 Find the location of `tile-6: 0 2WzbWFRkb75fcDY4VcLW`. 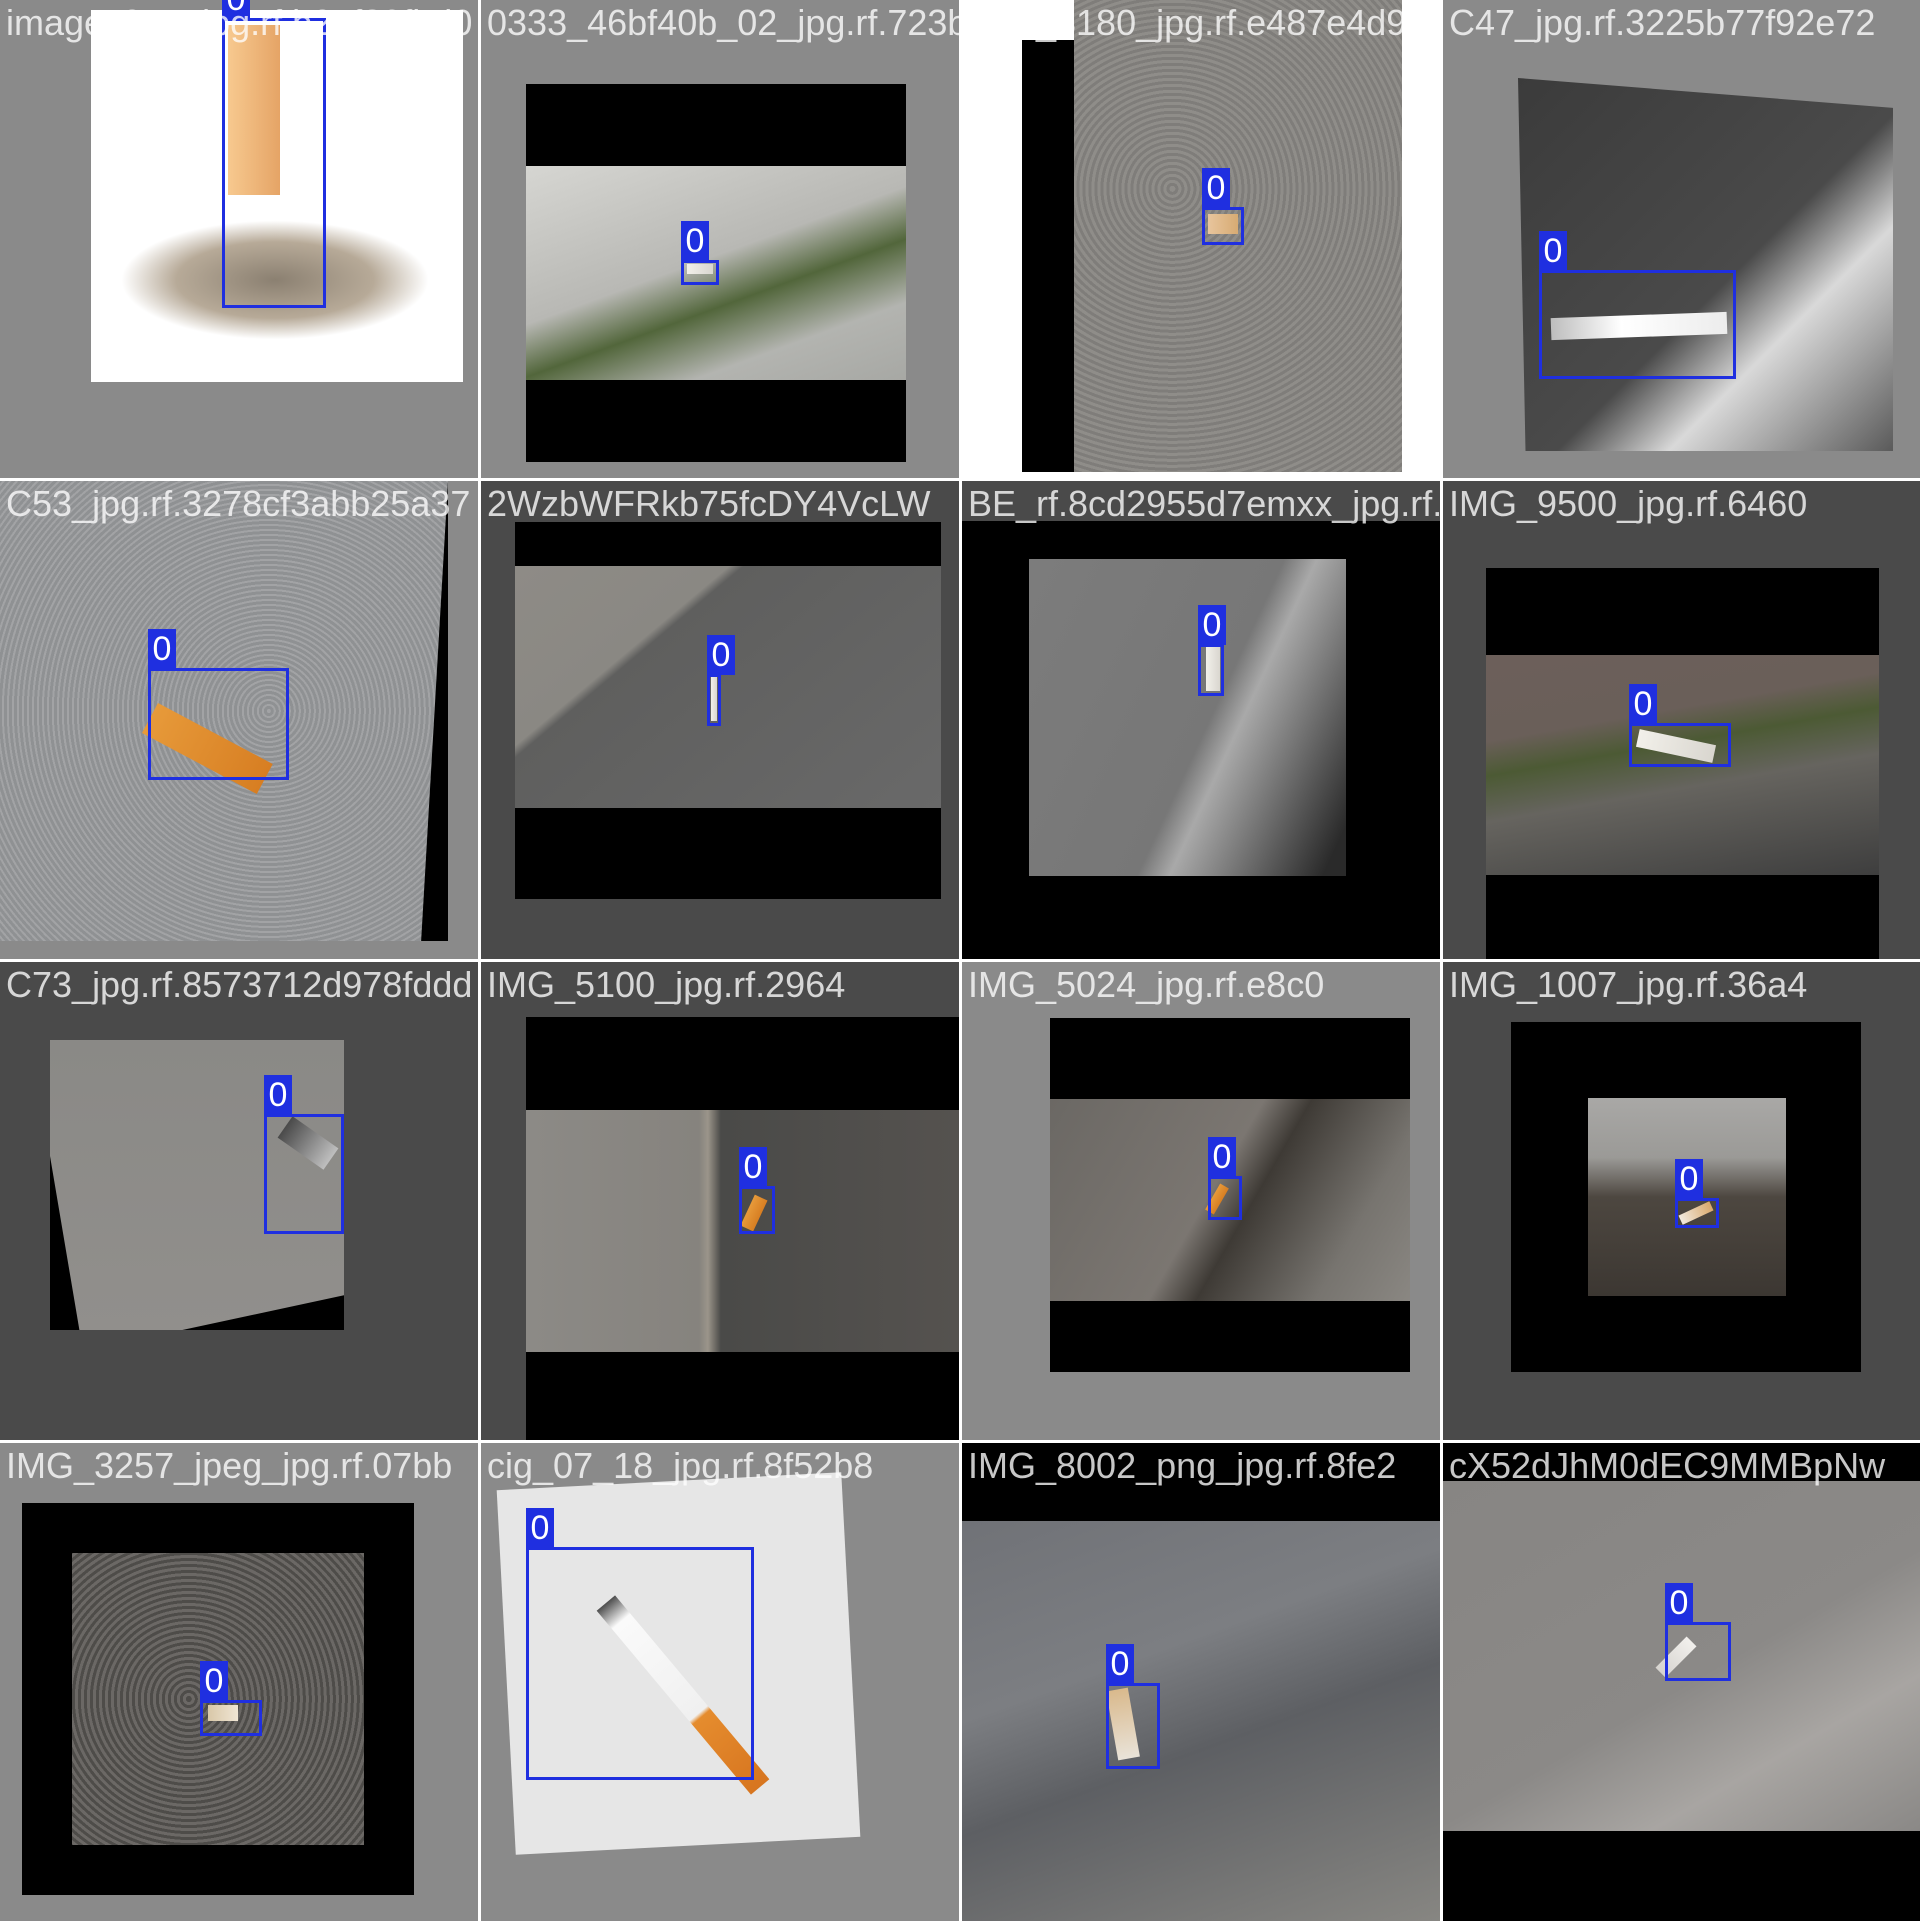

tile-6: 0 2WzbWFRkb75fcDY4VcLW is located at coordinates (720, 720).